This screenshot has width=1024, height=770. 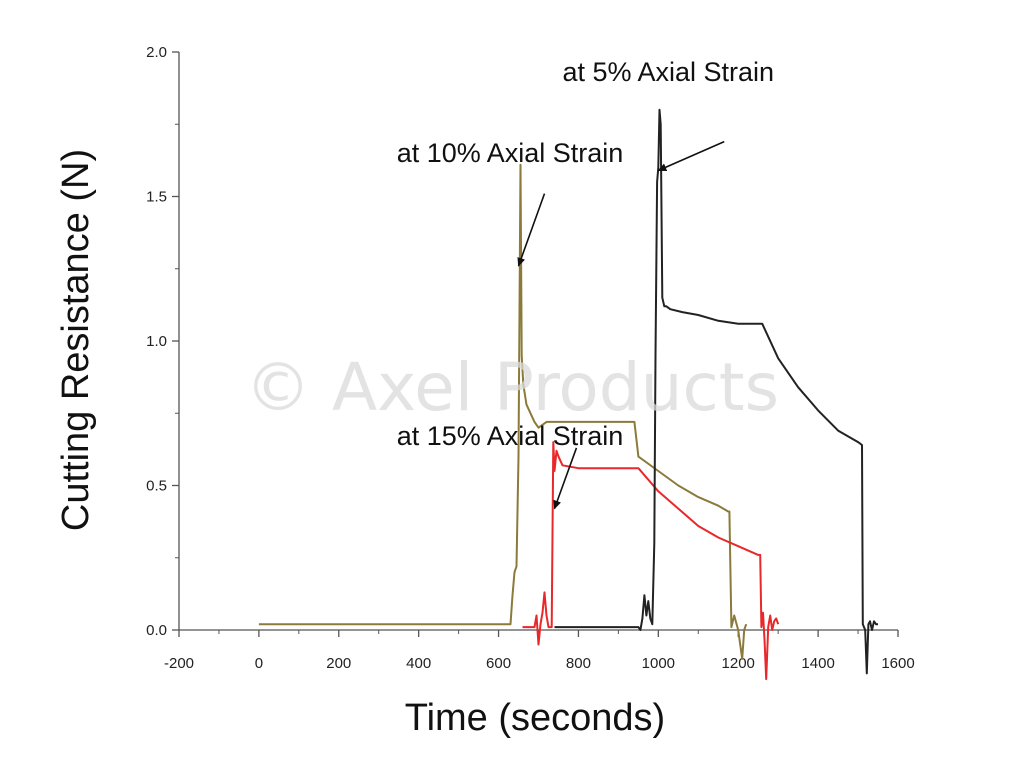 I want to click on x-tick-label: 1000, so click(x=658, y=663).